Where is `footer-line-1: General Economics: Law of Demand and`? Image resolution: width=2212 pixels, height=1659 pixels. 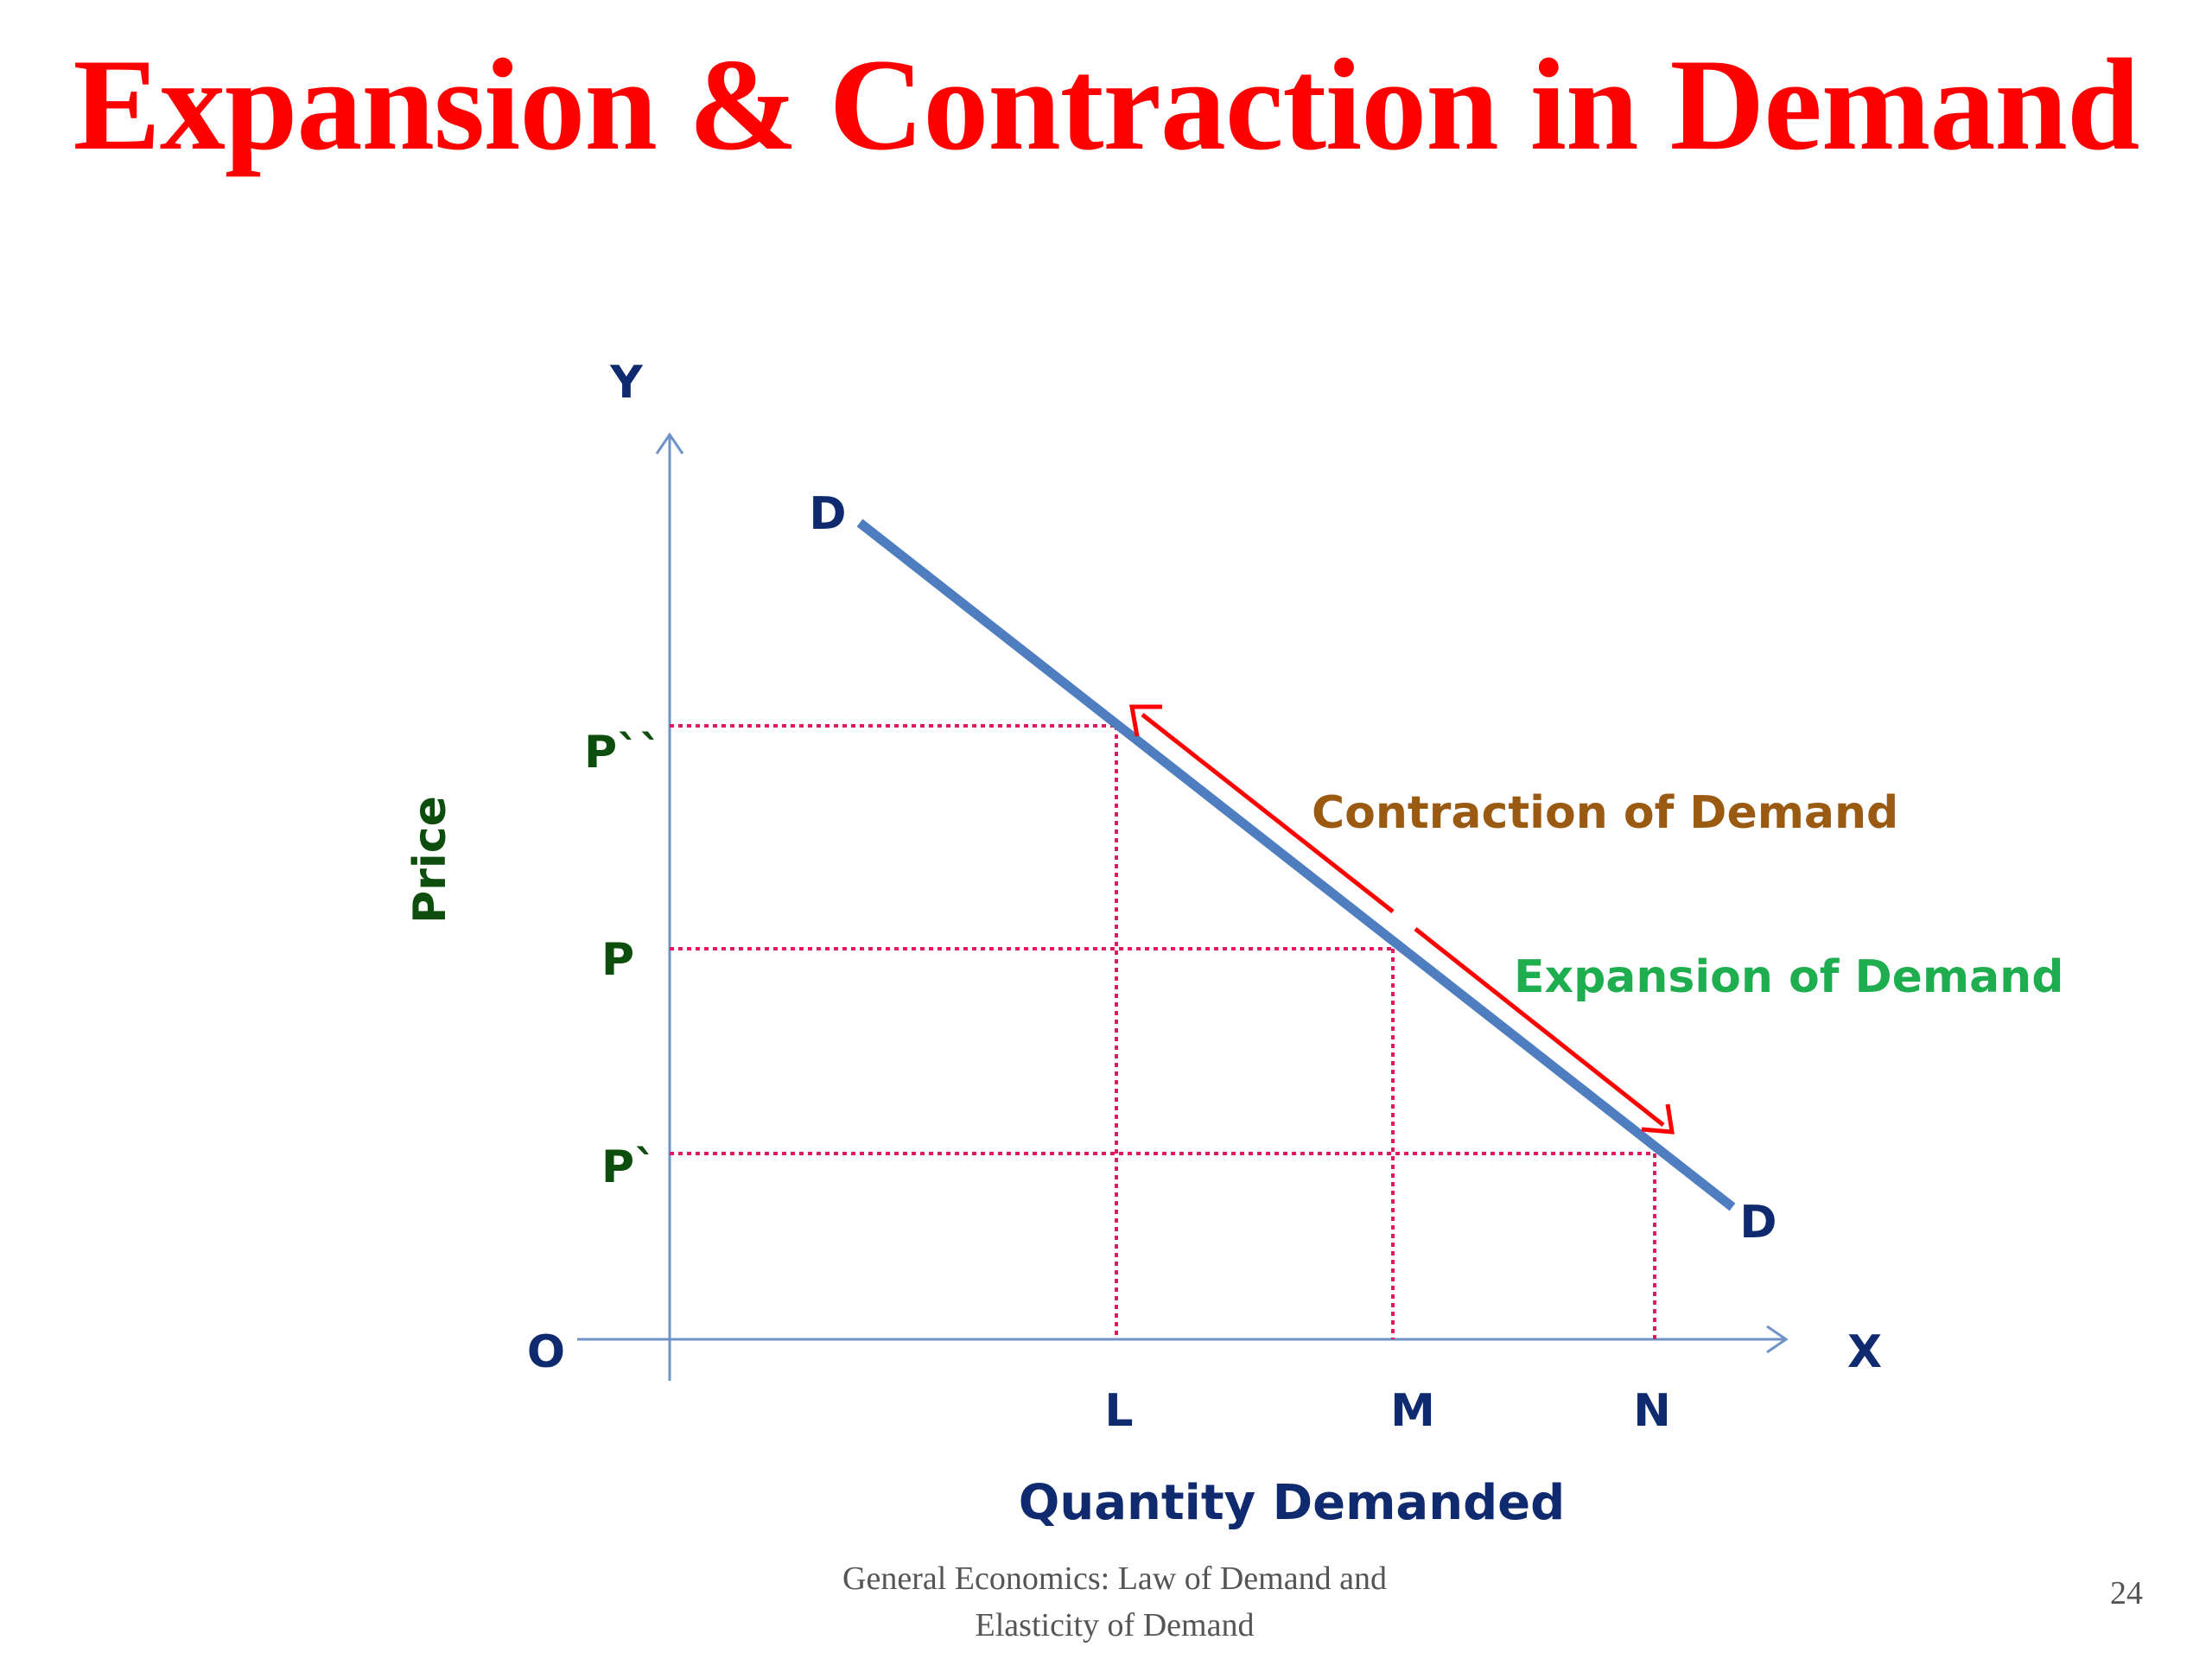 footer-line-1: General Economics: Law of Demand and is located at coordinates (1114, 1578).